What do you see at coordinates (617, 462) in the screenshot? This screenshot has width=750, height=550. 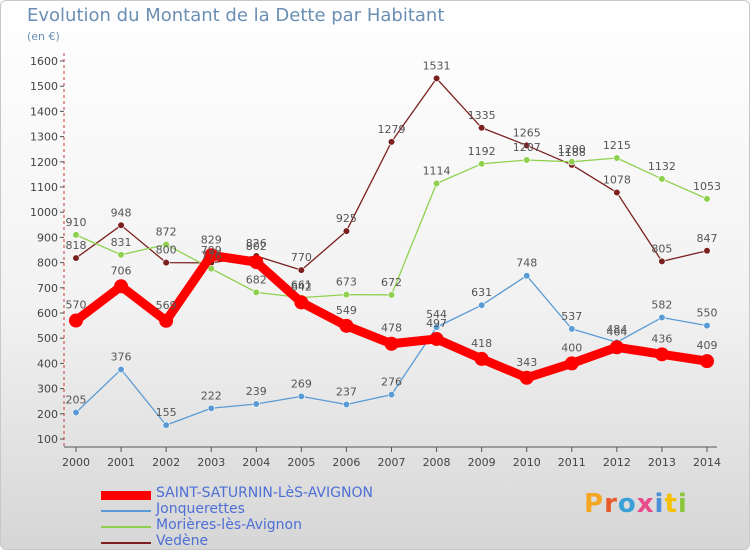 I see `x-tick-label: 2012` at bounding box center [617, 462].